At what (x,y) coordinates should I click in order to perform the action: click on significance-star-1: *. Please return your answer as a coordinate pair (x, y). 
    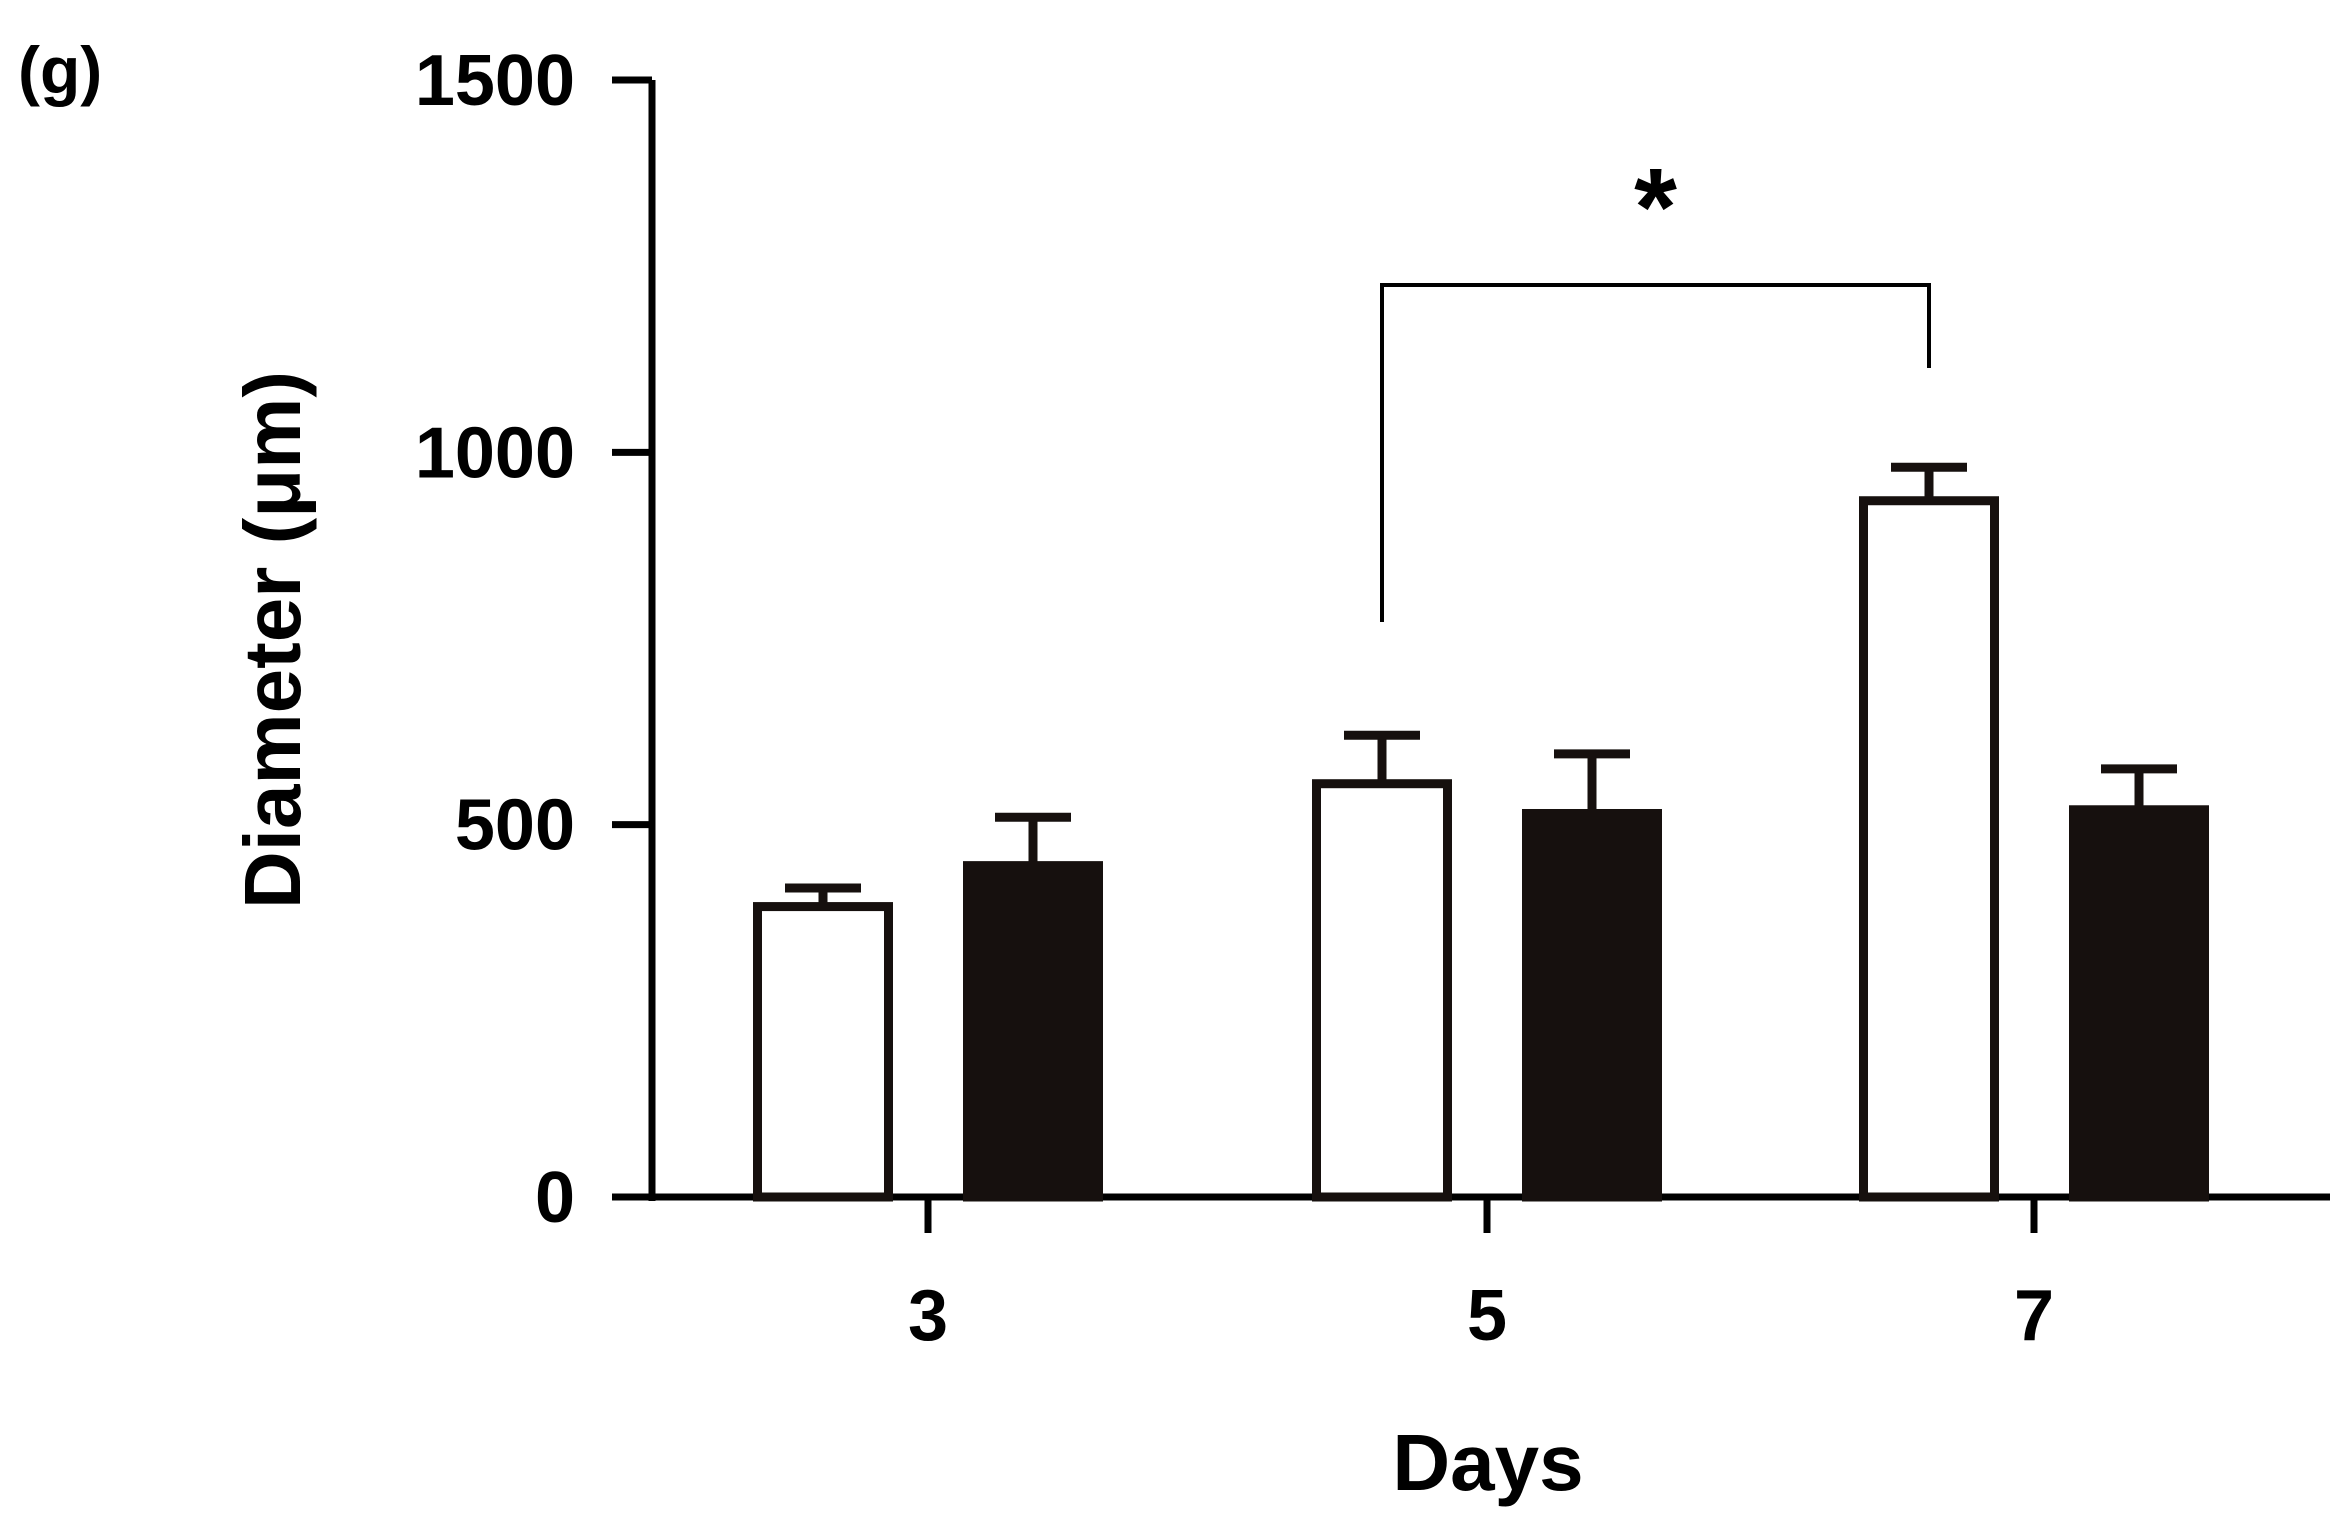
    Looking at the image, I should click on (1655, 207).